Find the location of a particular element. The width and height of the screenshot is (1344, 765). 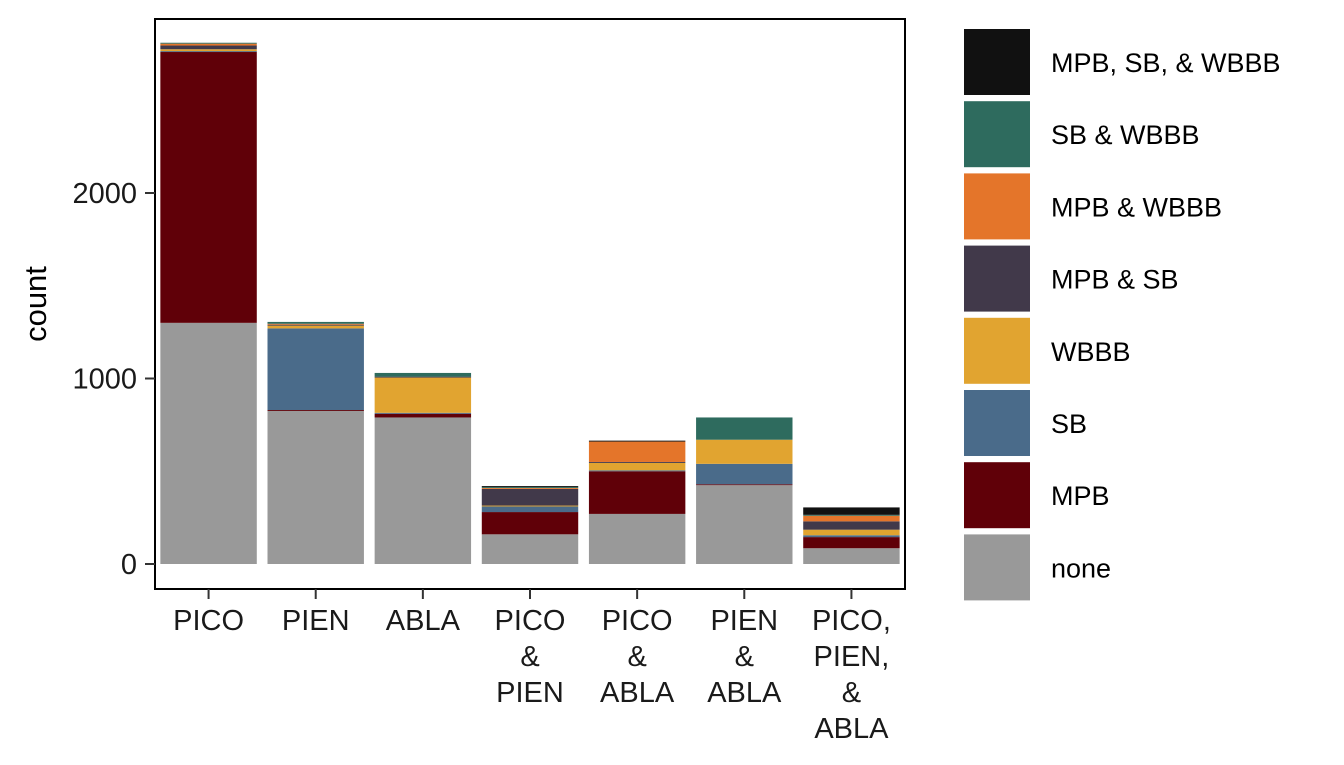

legend-label: MPB & WBBB is located at coordinates (1136, 207).